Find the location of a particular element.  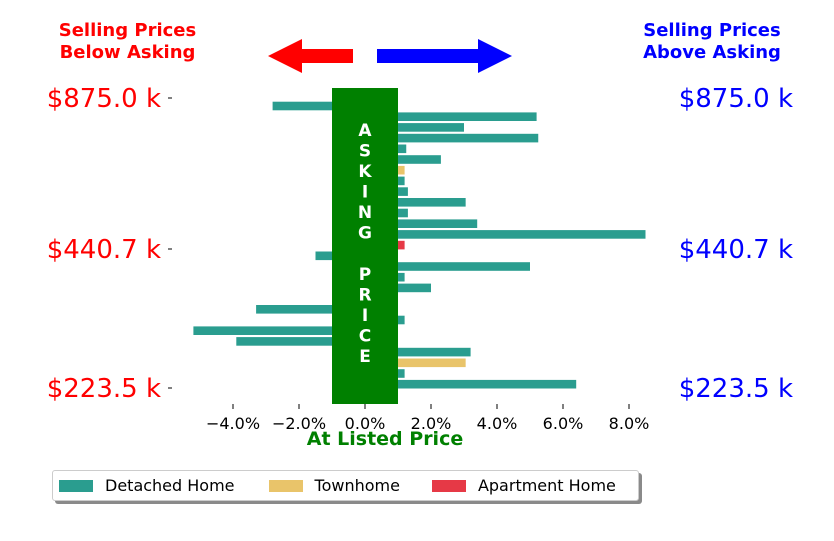

x-axis-label: At Listed Price is located at coordinates (385, 439).